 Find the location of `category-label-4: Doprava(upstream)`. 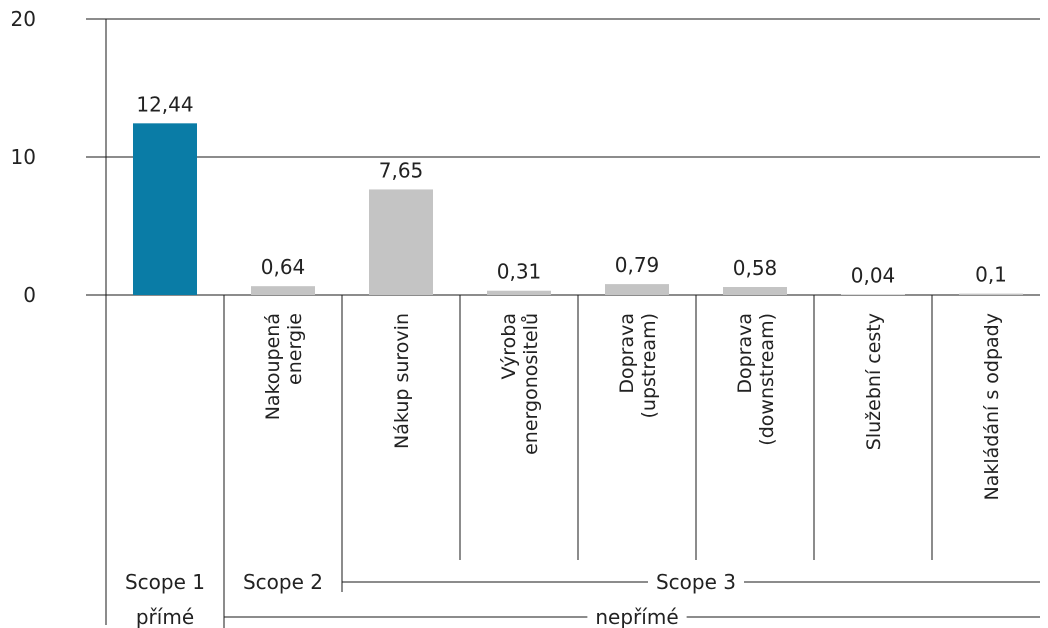

category-label-4: Doprava(upstream) is located at coordinates (638, 366).